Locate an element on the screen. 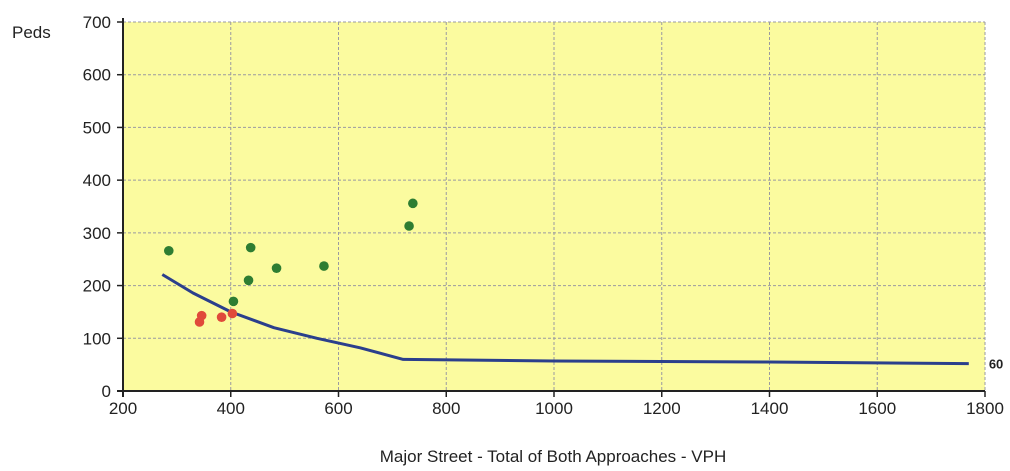 This screenshot has height=471, width=1010. y-tick-label: 300 is located at coordinates (97, 233).